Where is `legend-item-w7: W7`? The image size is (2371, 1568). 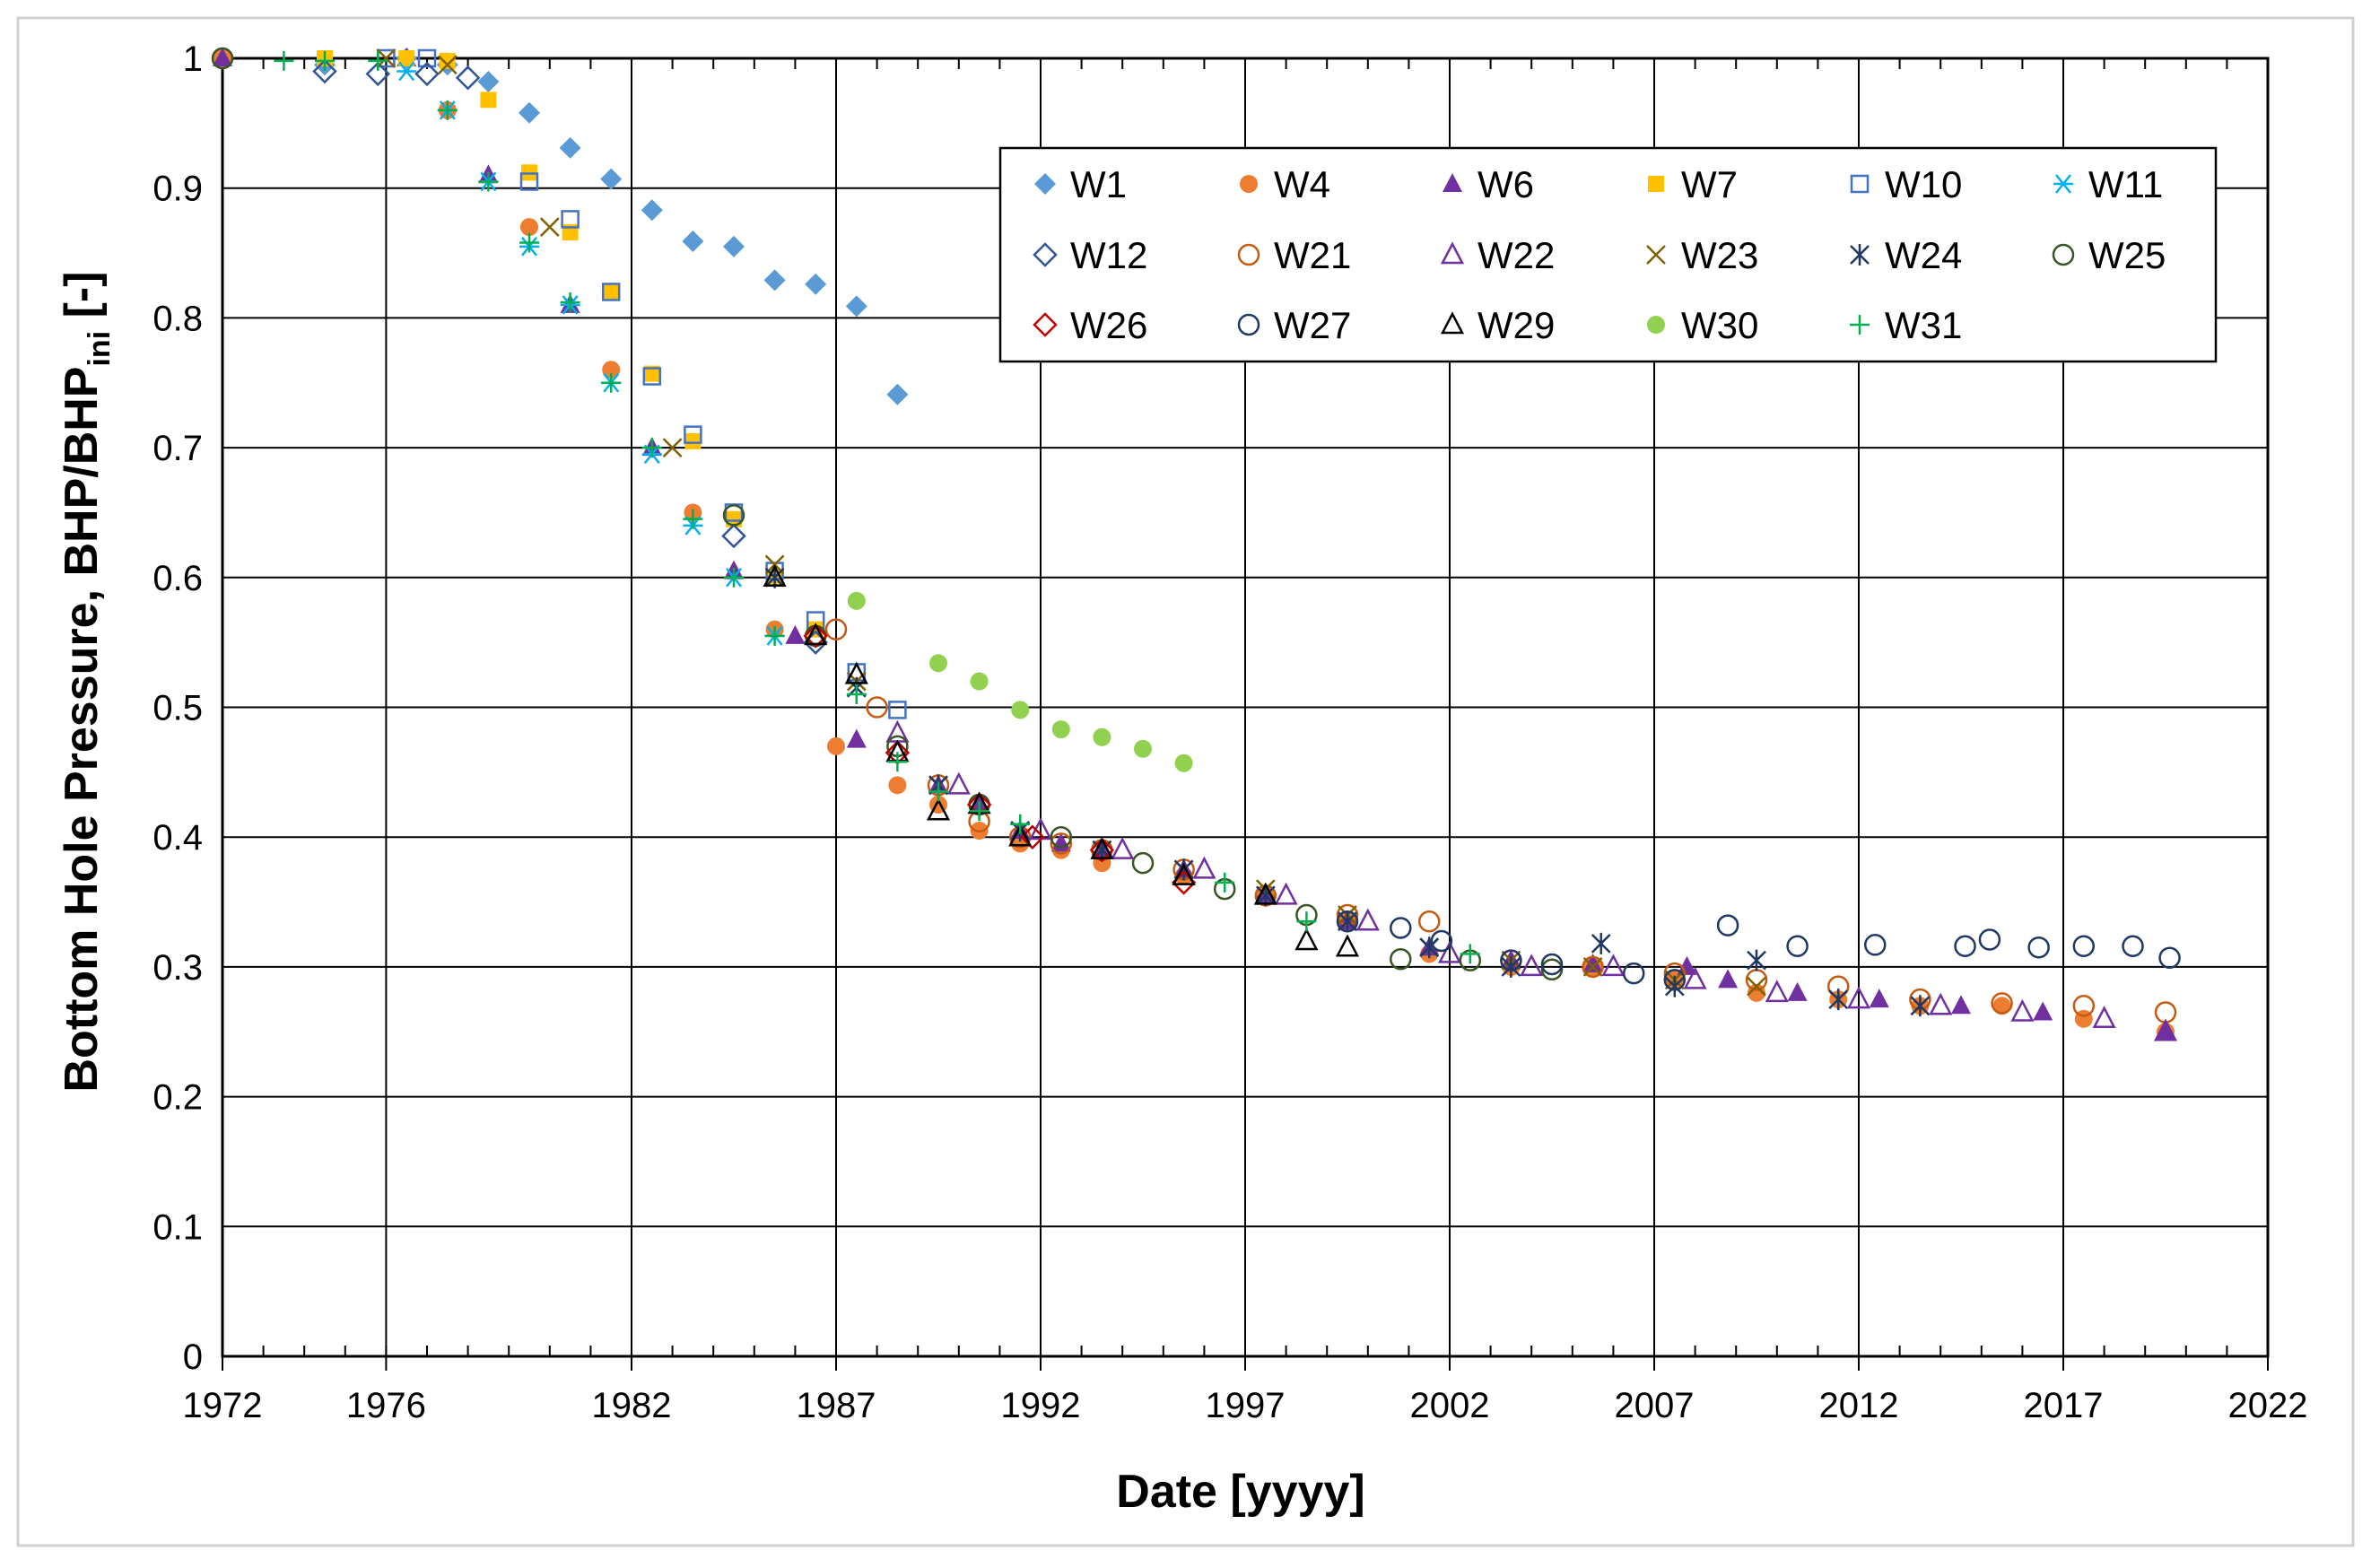
legend-item-w7: W7 is located at coordinates (1693, 184).